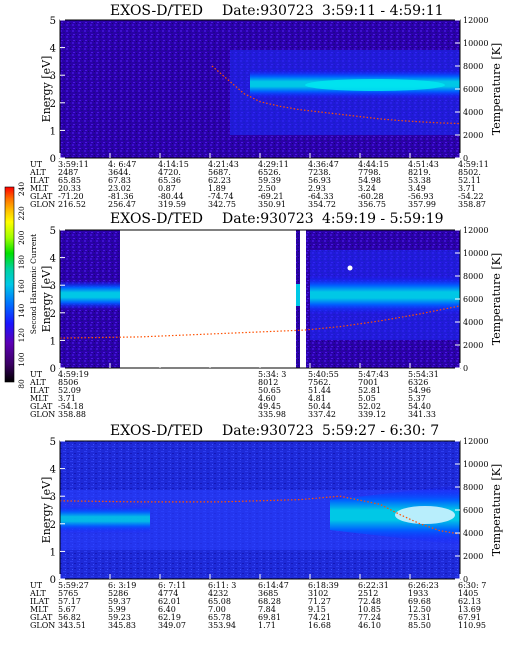 The width and height of the screenshot is (505, 649). I want to click on table-cell: 7238., so click(319, 172).